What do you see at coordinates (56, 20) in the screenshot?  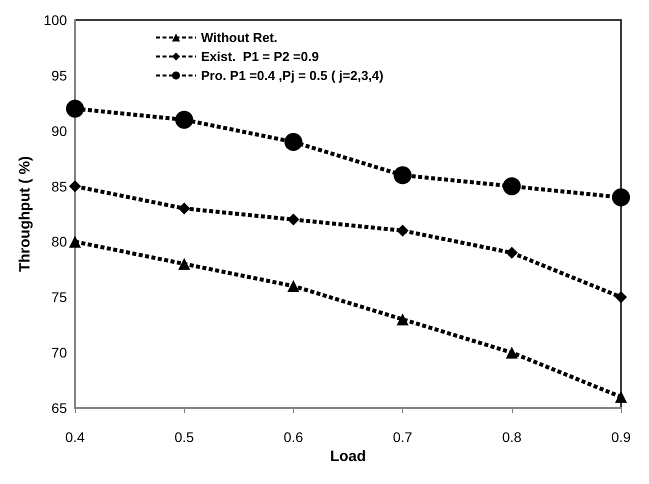 I see `y-tick-label: 100` at bounding box center [56, 20].